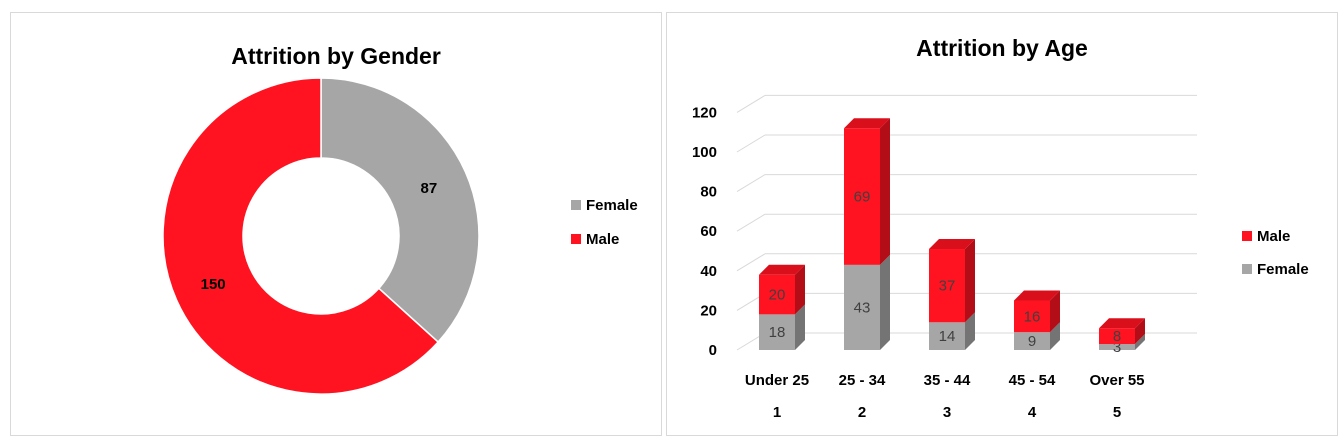  What do you see at coordinates (213, 284) in the screenshot?
I see `donut-label-male: 150` at bounding box center [213, 284].